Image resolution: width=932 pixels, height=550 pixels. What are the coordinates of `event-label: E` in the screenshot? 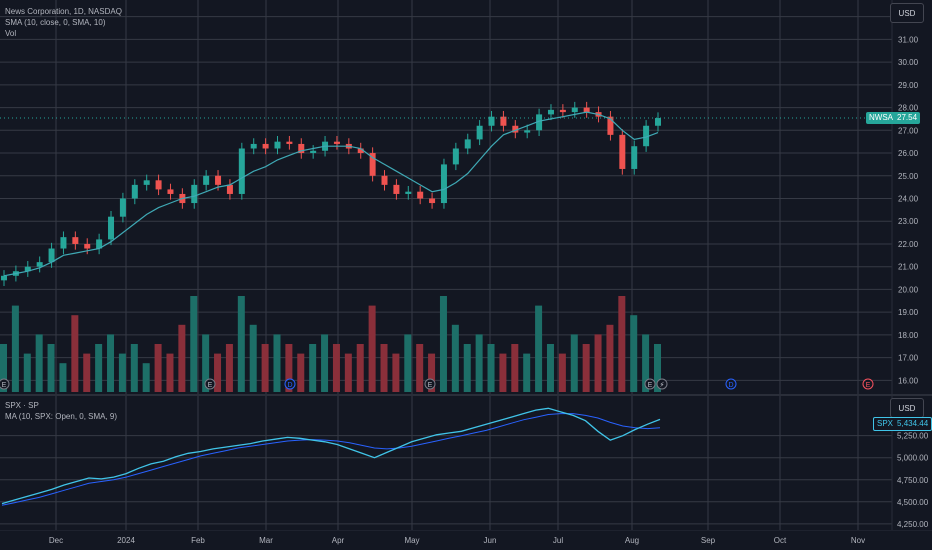 It's located at (430, 385).